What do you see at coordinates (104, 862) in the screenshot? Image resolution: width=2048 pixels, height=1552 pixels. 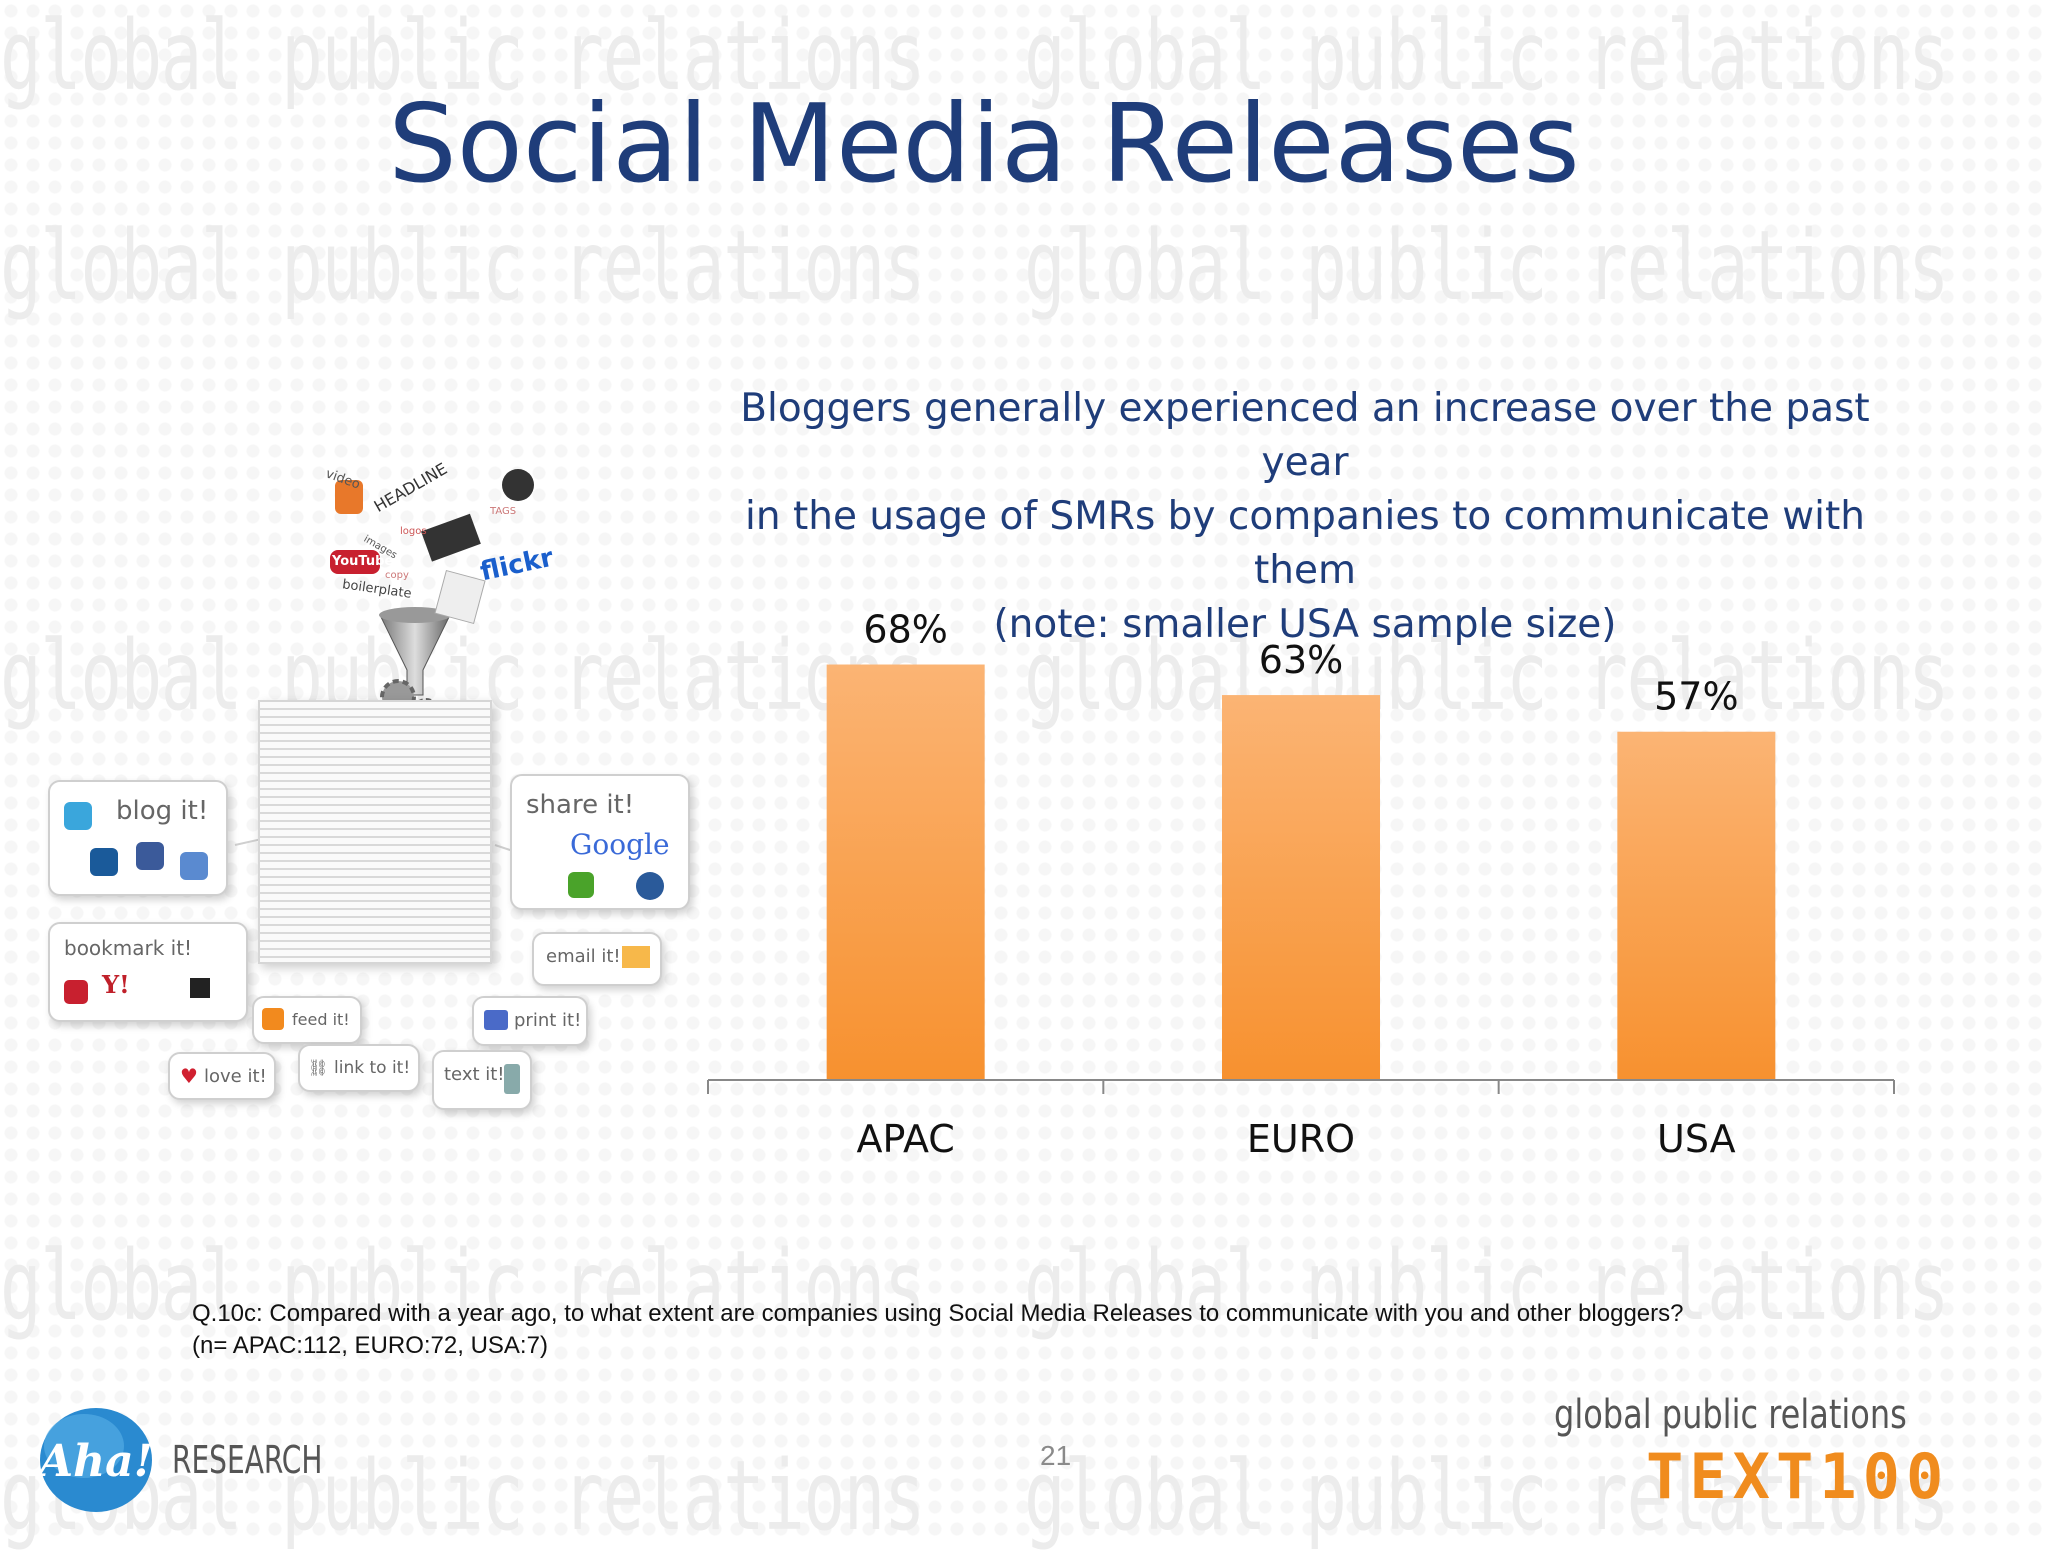 I see `linkedin-icon` at bounding box center [104, 862].